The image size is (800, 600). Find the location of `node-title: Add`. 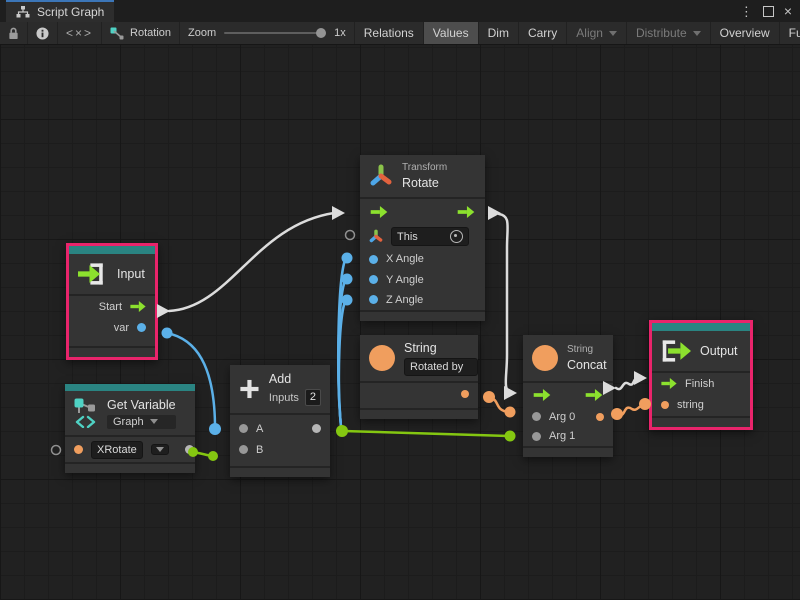

node-title: Add is located at coordinates (280, 379).